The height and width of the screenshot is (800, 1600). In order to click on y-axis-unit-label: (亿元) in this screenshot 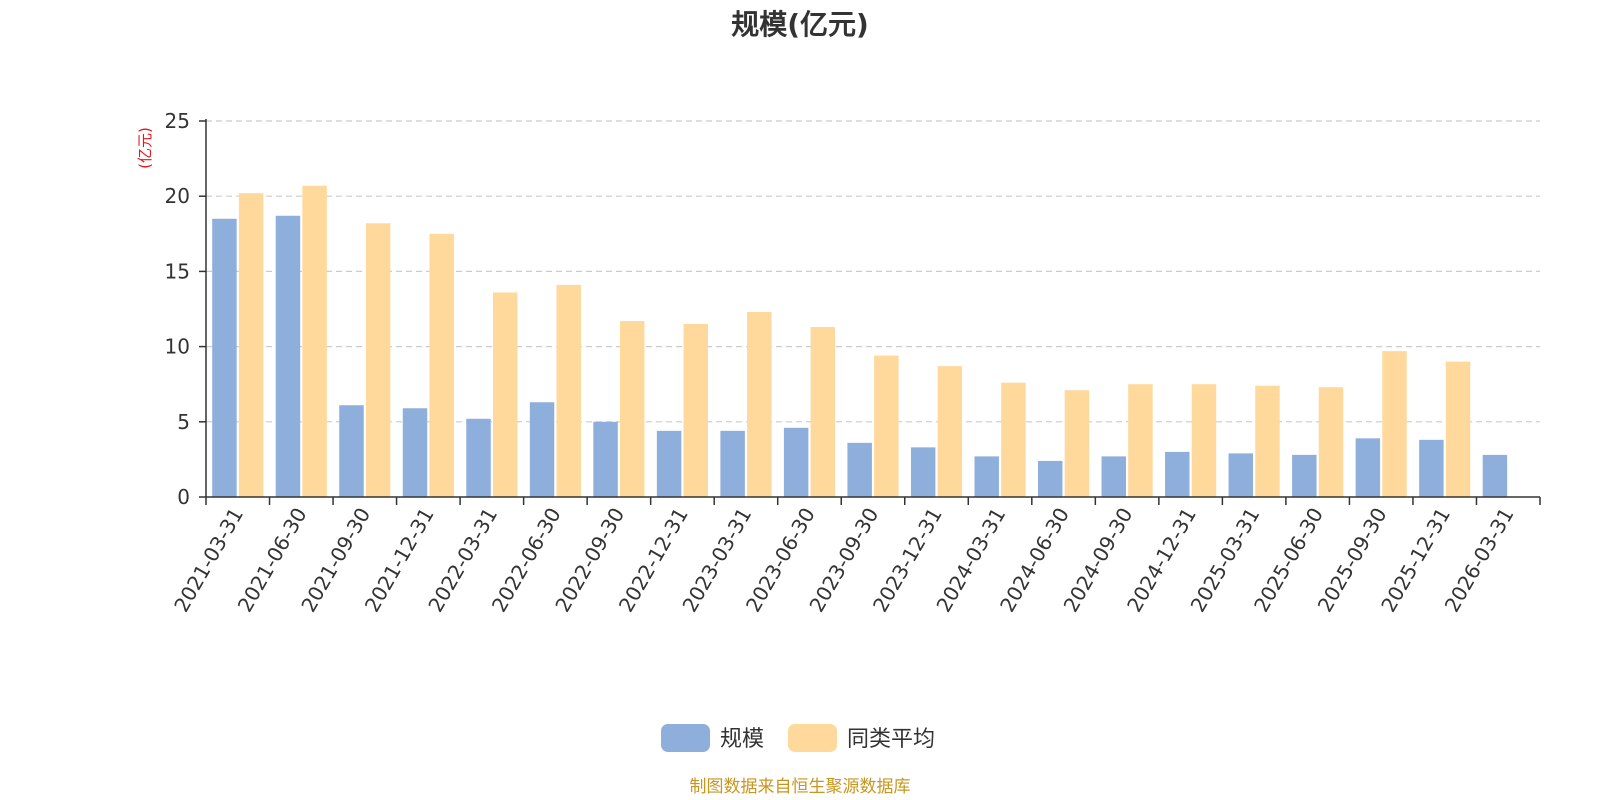, I will do `click(145, 148)`.